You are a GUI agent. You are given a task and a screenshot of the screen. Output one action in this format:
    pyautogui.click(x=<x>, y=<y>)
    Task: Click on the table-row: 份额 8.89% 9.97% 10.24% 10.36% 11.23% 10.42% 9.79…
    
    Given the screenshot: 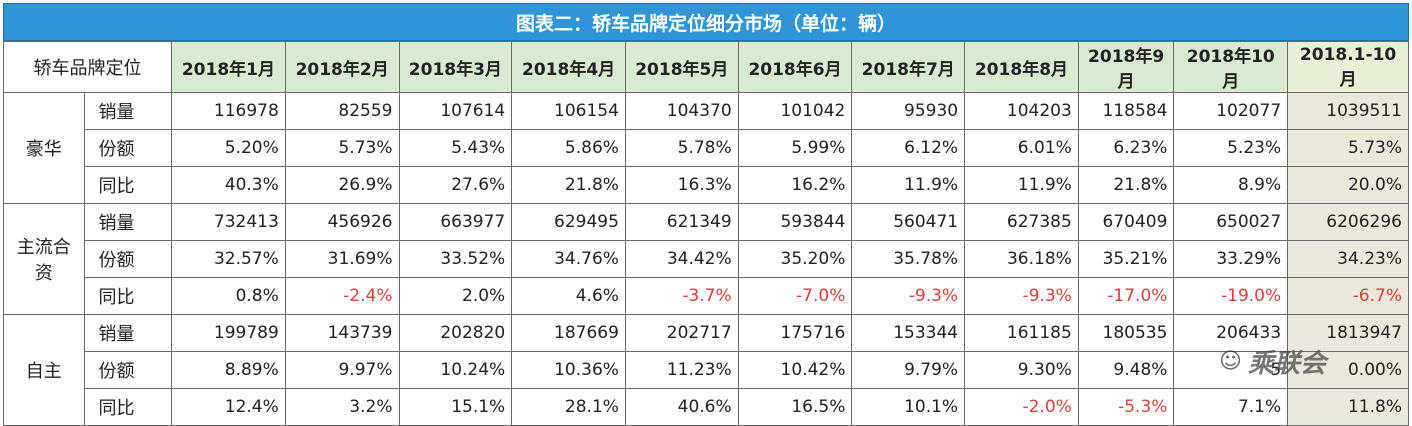 What is the action you would take?
    pyautogui.click(x=706, y=370)
    